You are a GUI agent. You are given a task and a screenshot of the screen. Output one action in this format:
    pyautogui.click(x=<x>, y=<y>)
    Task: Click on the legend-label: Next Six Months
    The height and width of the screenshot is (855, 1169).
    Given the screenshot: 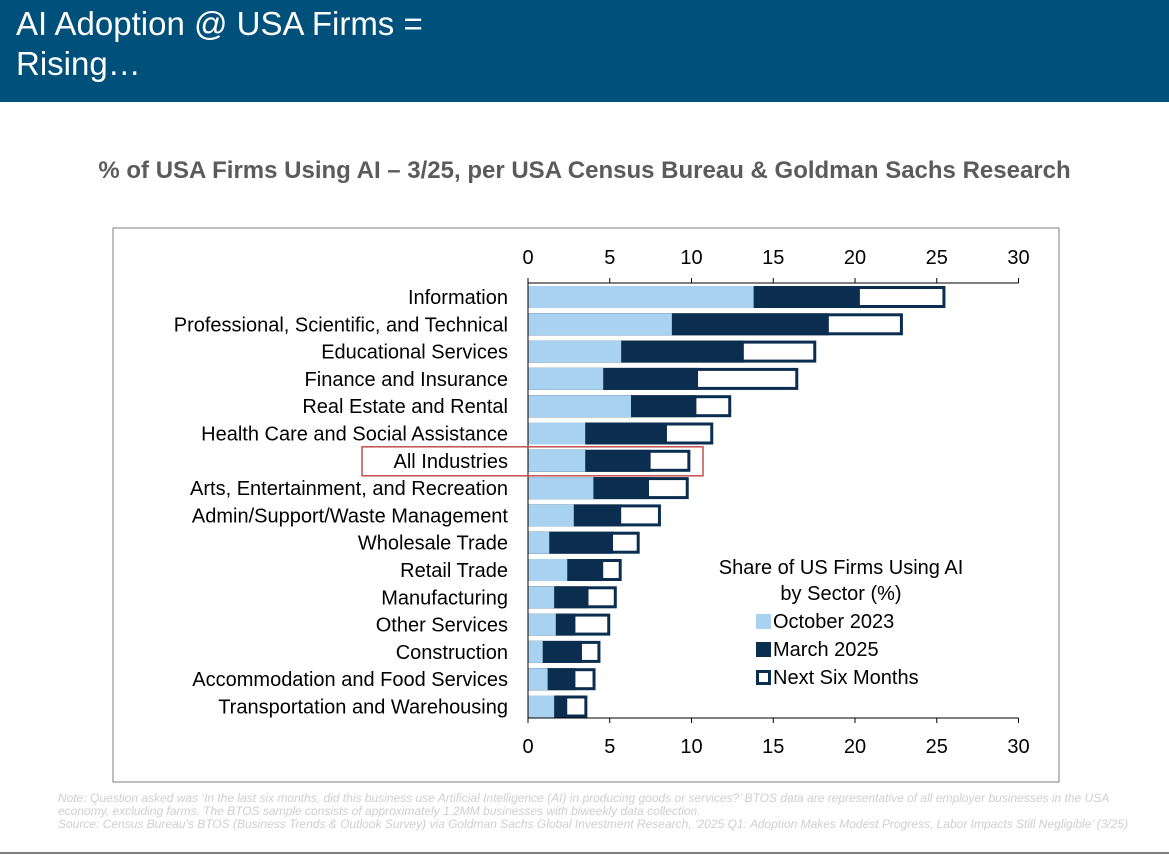 What is the action you would take?
    pyautogui.click(x=846, y=678)
    